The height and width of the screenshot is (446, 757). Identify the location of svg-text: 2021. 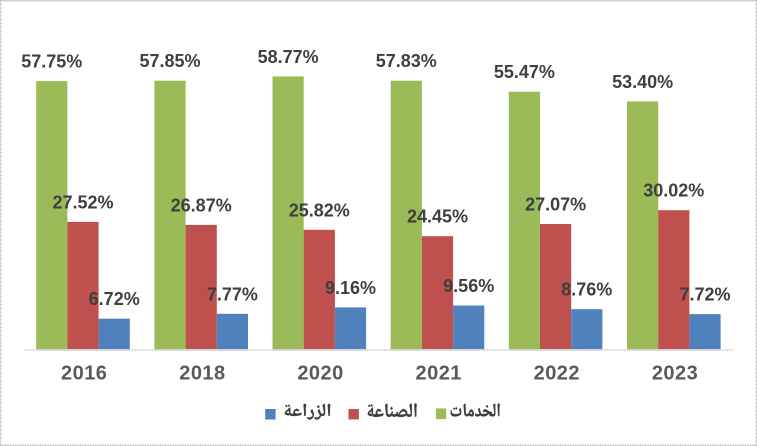
(439, 374).